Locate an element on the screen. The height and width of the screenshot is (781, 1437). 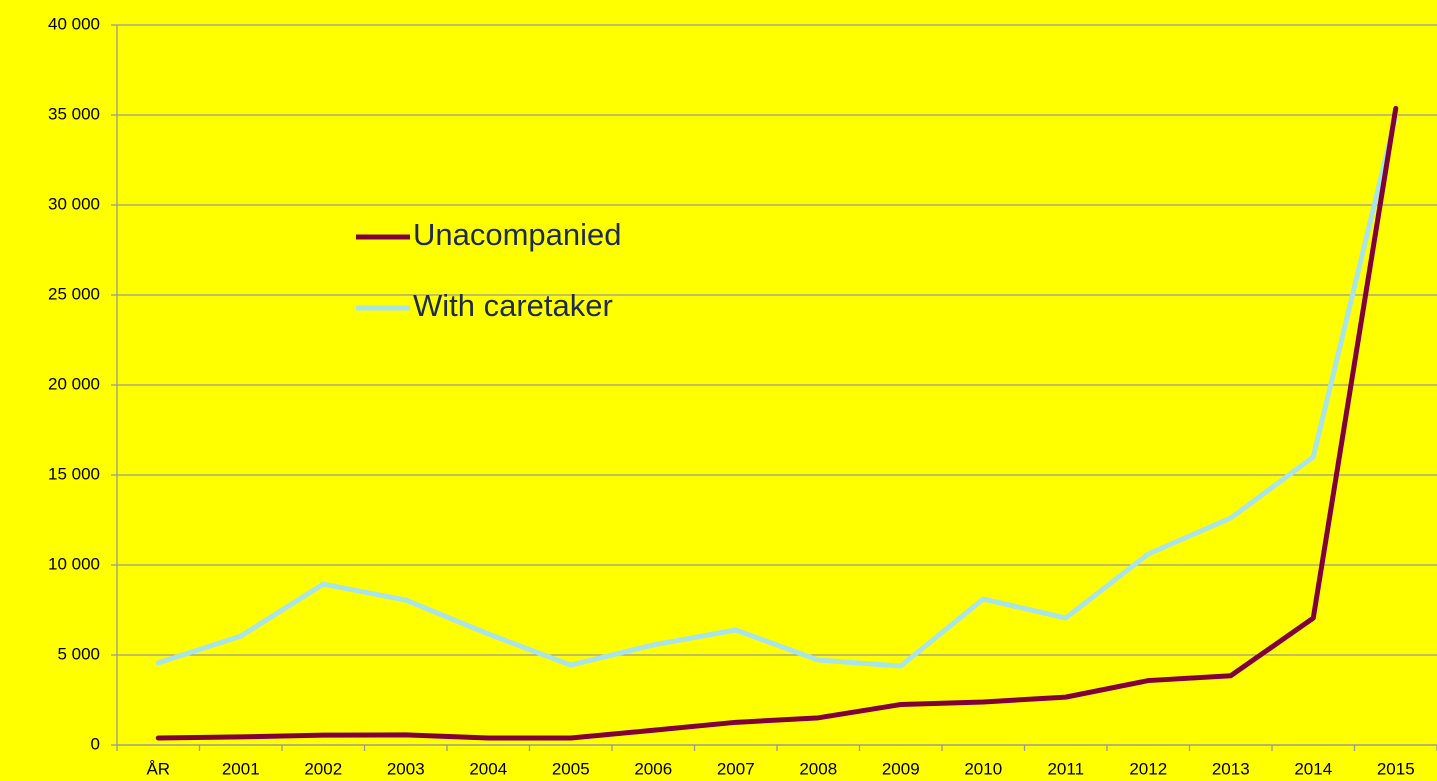
y-tick-label: 10 000 is located at coordinates (74, 563).